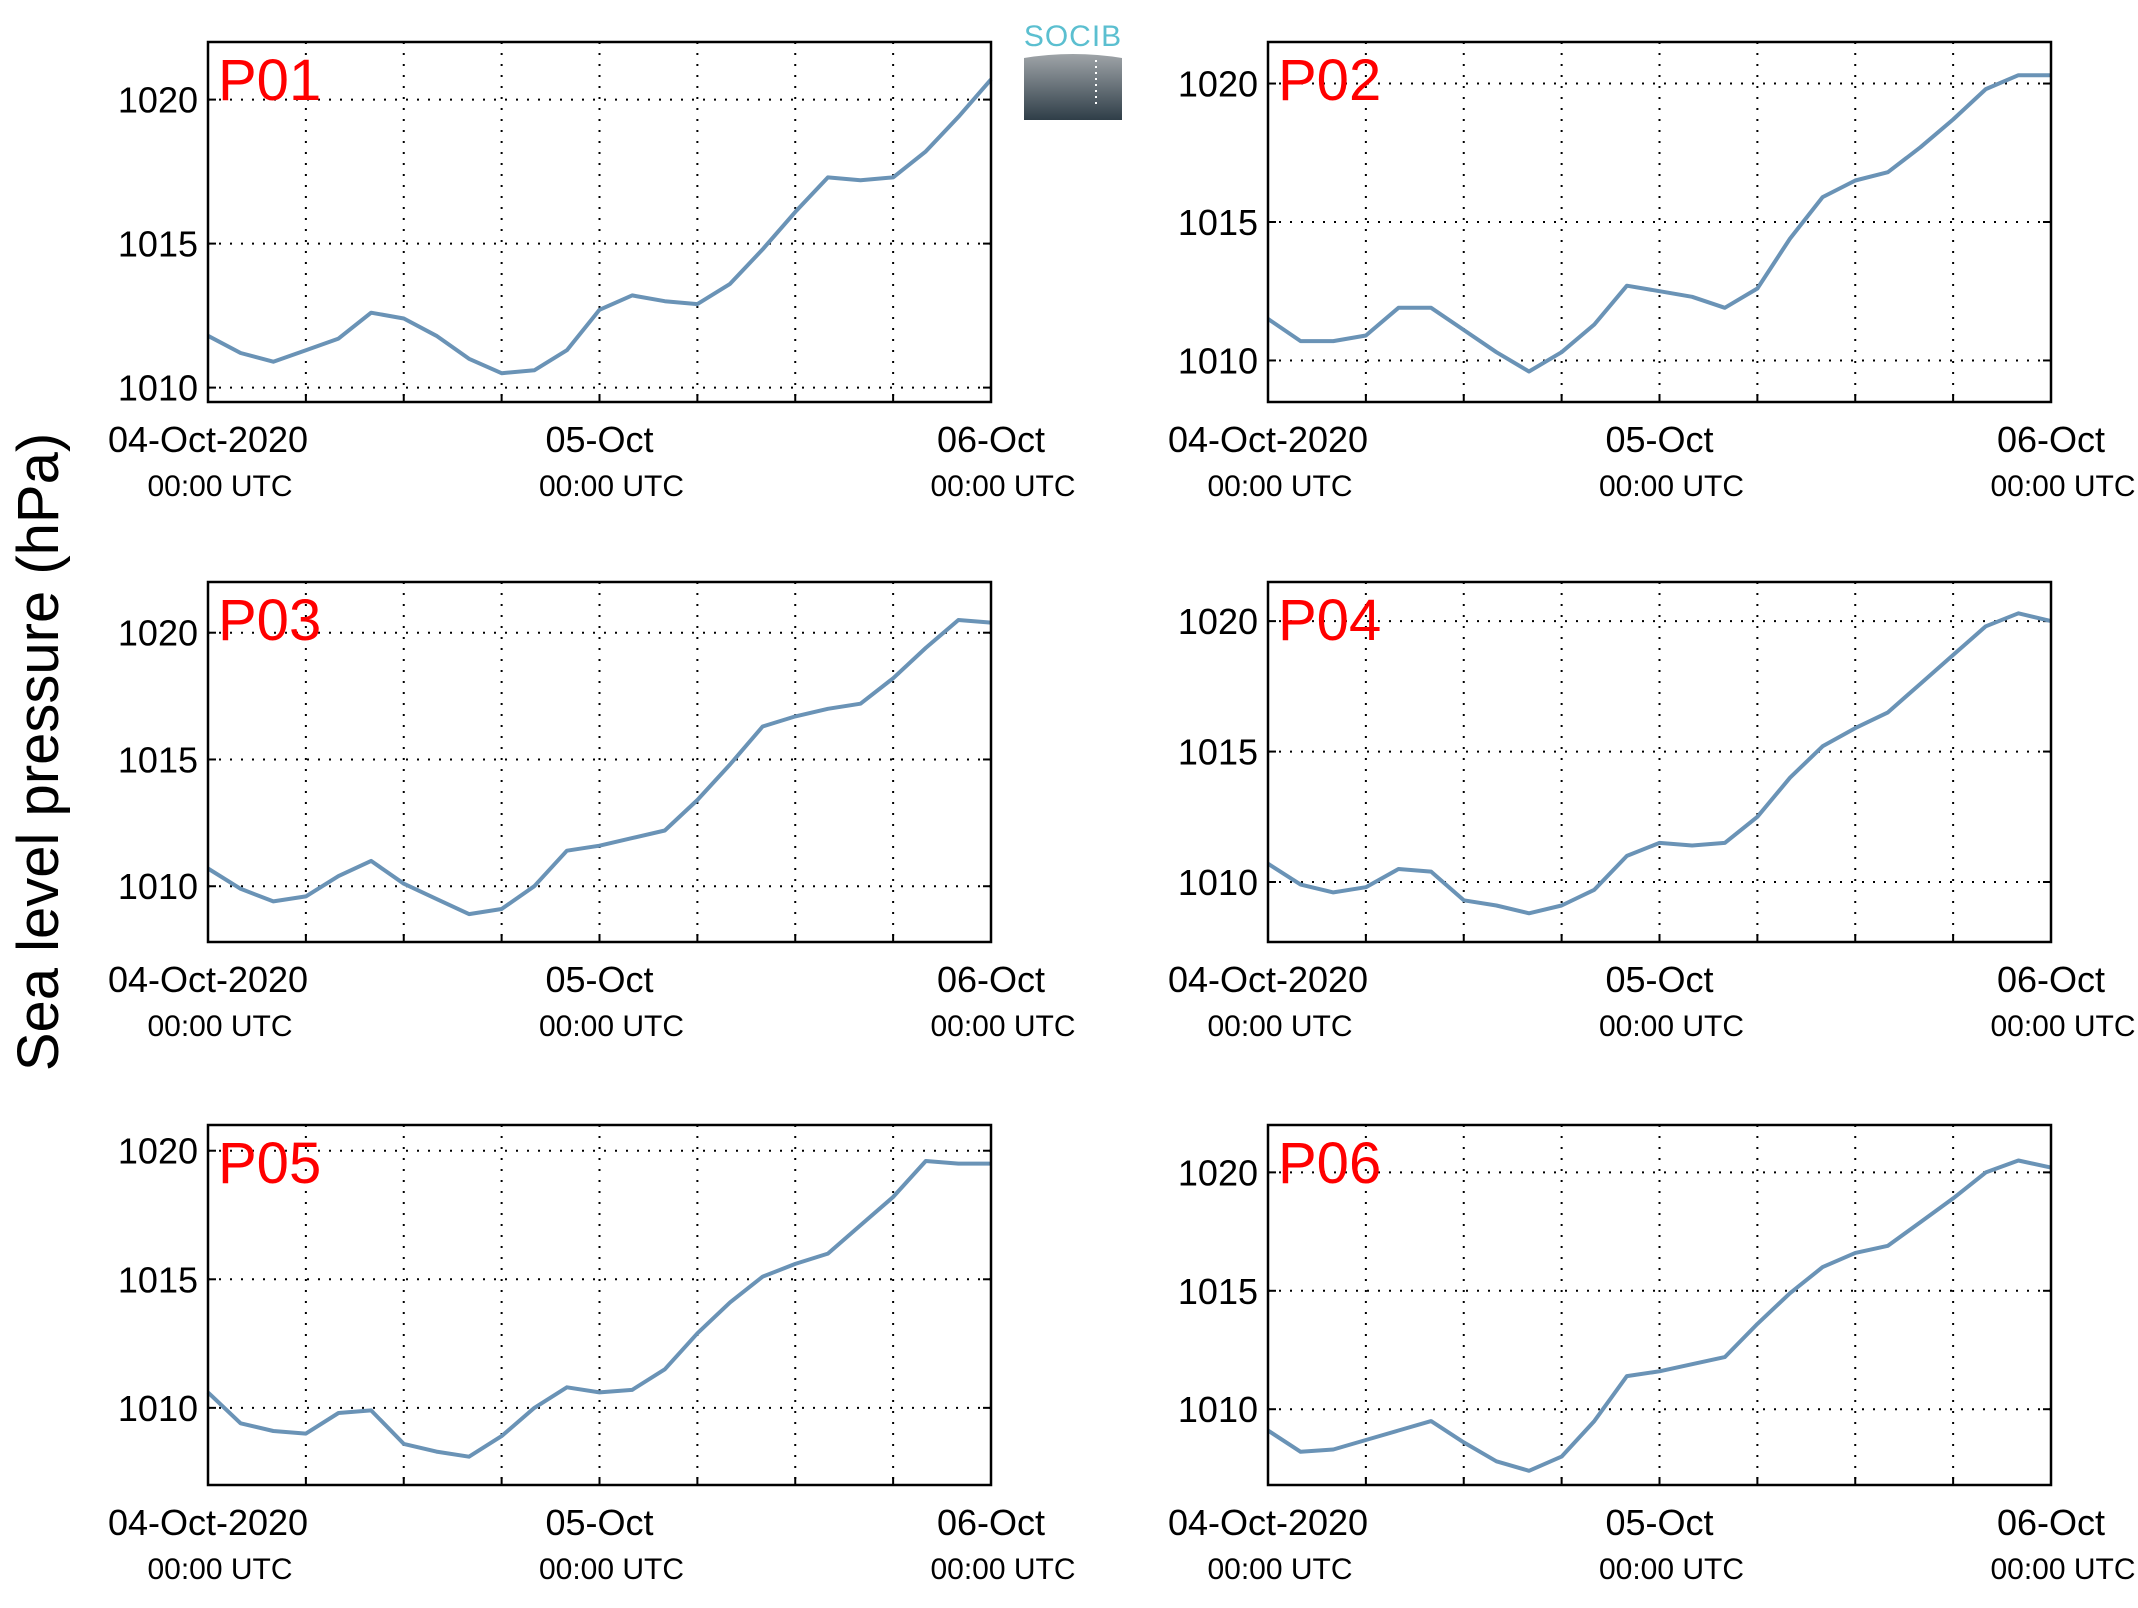  Describe the element at coordinates (1073, 87) in the screenshot. I see `socib-logo-wave` at that location.